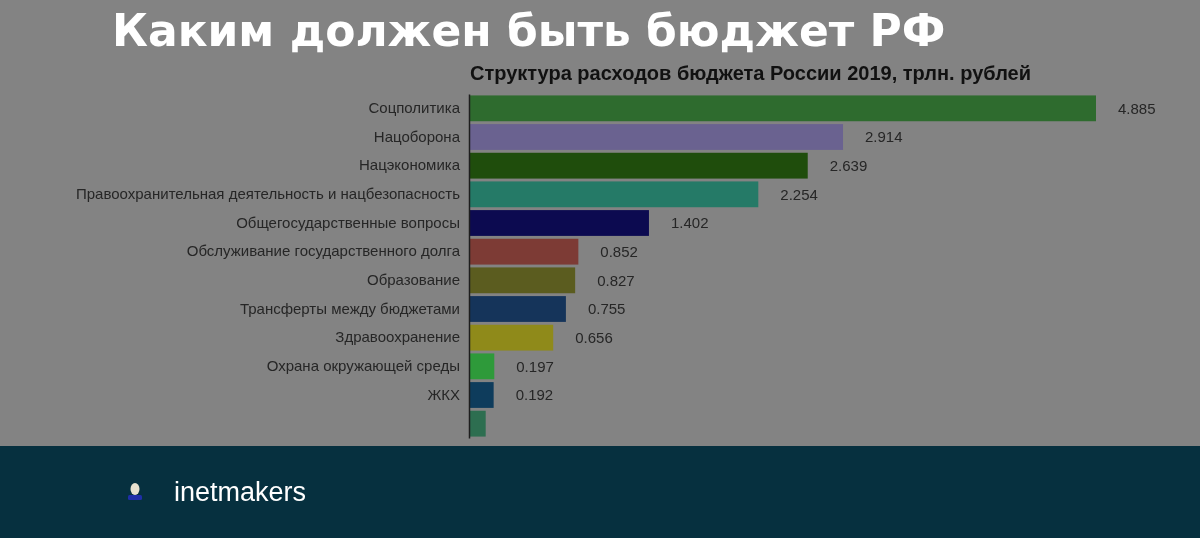 This screenshot has height=538, width=1200. Describe the element at coordinates (363, 366) in the screenshot. I see `y-tick-label: Охрана окружающей среды` at that location.